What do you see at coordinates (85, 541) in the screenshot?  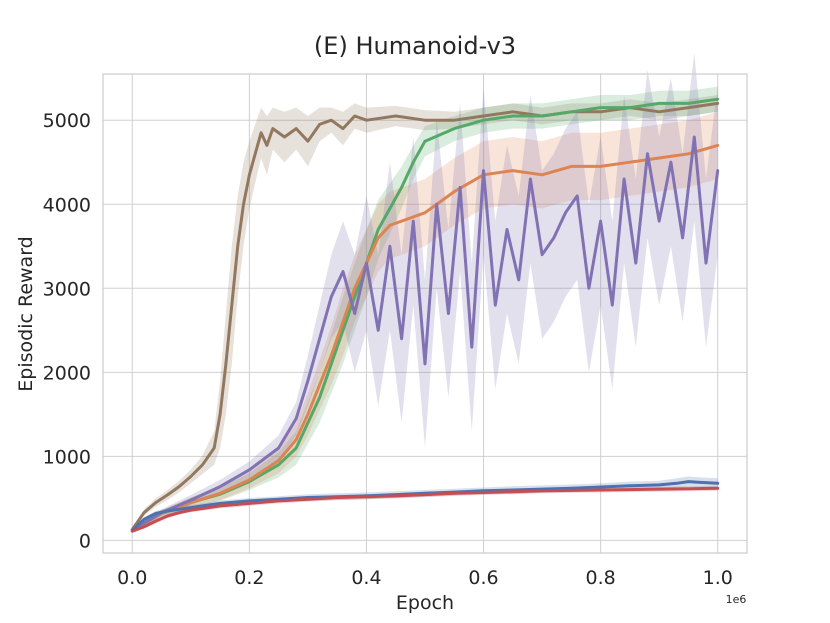 I see `y-tick-label: 0` at bounding box center [85, 541].